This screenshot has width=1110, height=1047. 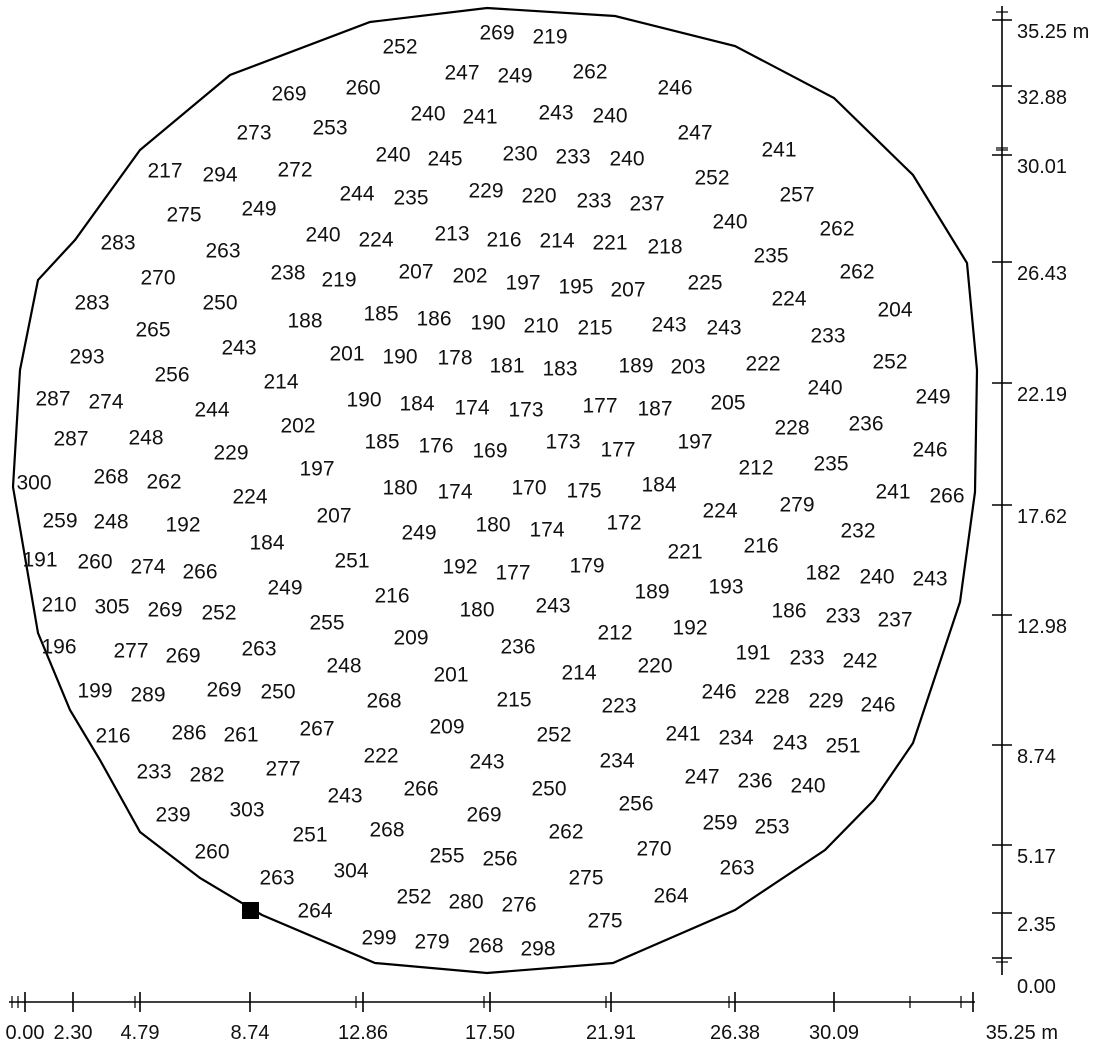 What do you see at coordinates (356, 194) in the screenshot?
I see `point-value-label: 244` at bounding box center [356, 194].